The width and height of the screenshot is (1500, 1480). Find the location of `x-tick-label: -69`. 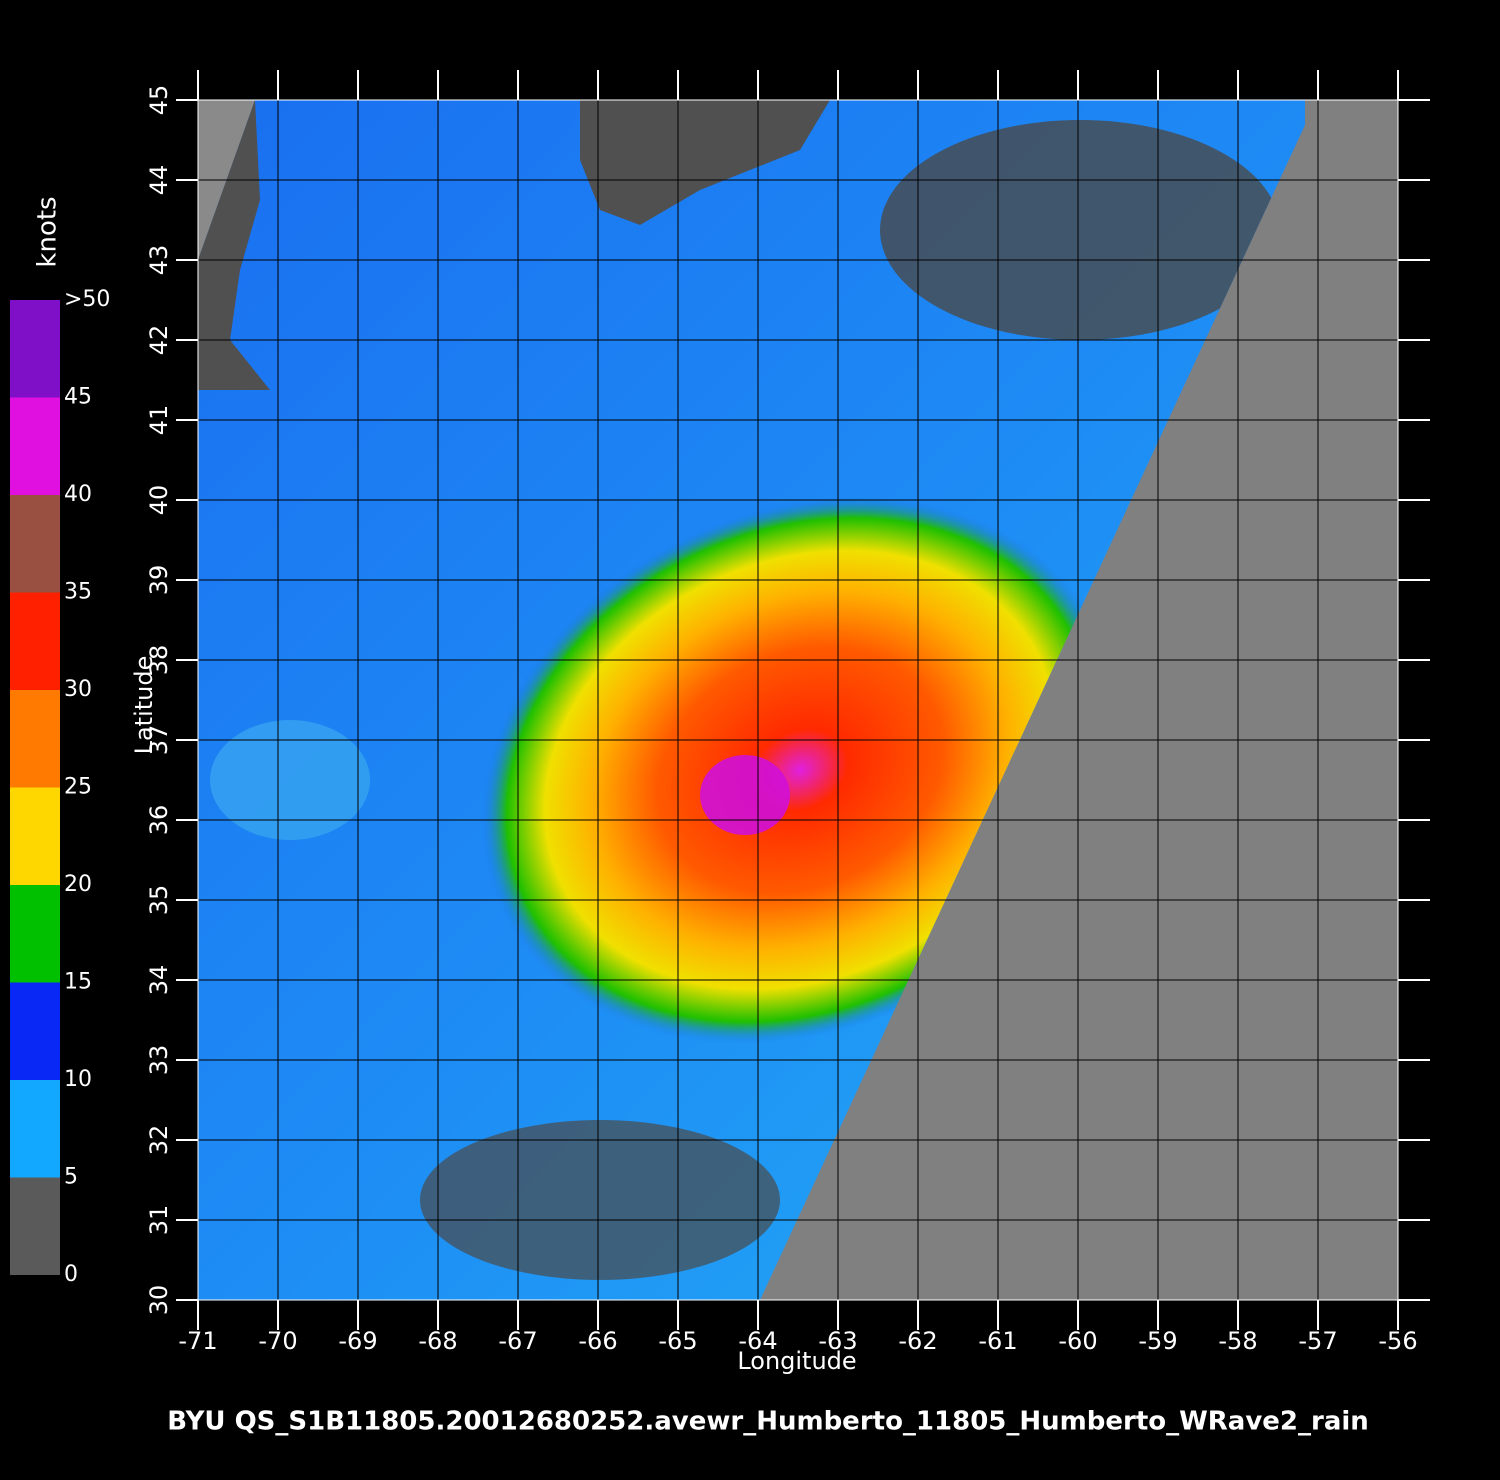

x-tick-label: -69 is located at coordinates (357, 1341).